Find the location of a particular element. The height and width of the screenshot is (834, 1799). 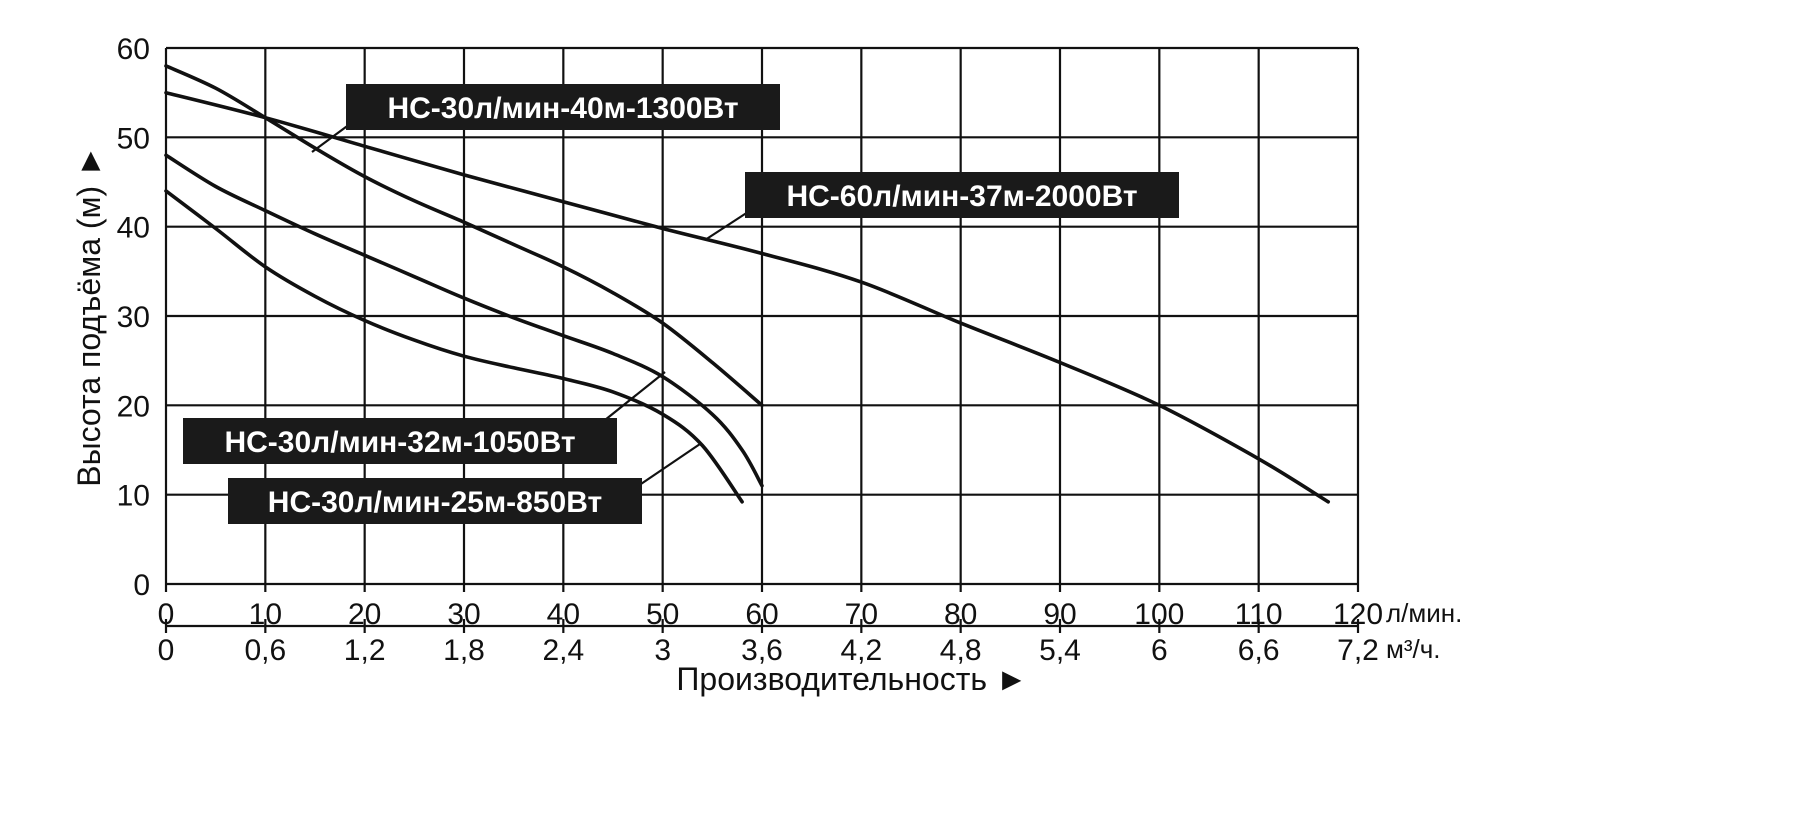

series-label: НС-30л/мин-32м-1050Вт is located at coordinates (399, 442).